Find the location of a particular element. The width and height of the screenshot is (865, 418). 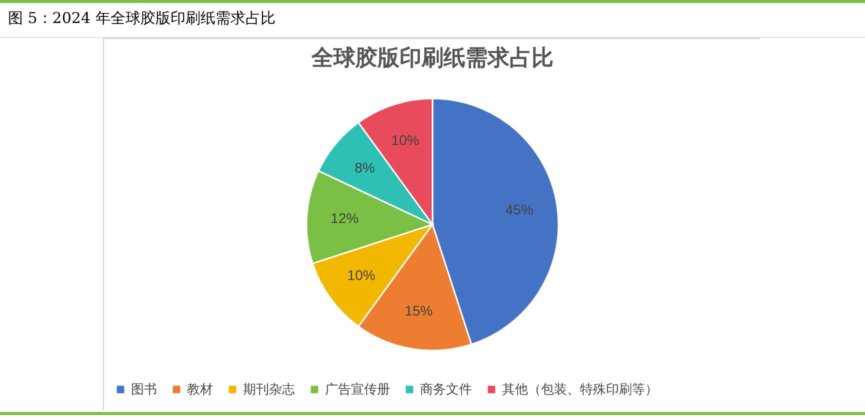

caption: 图 5：2024 年全球胶版印刷纸需求占比 is located at coordinates (142, 18).